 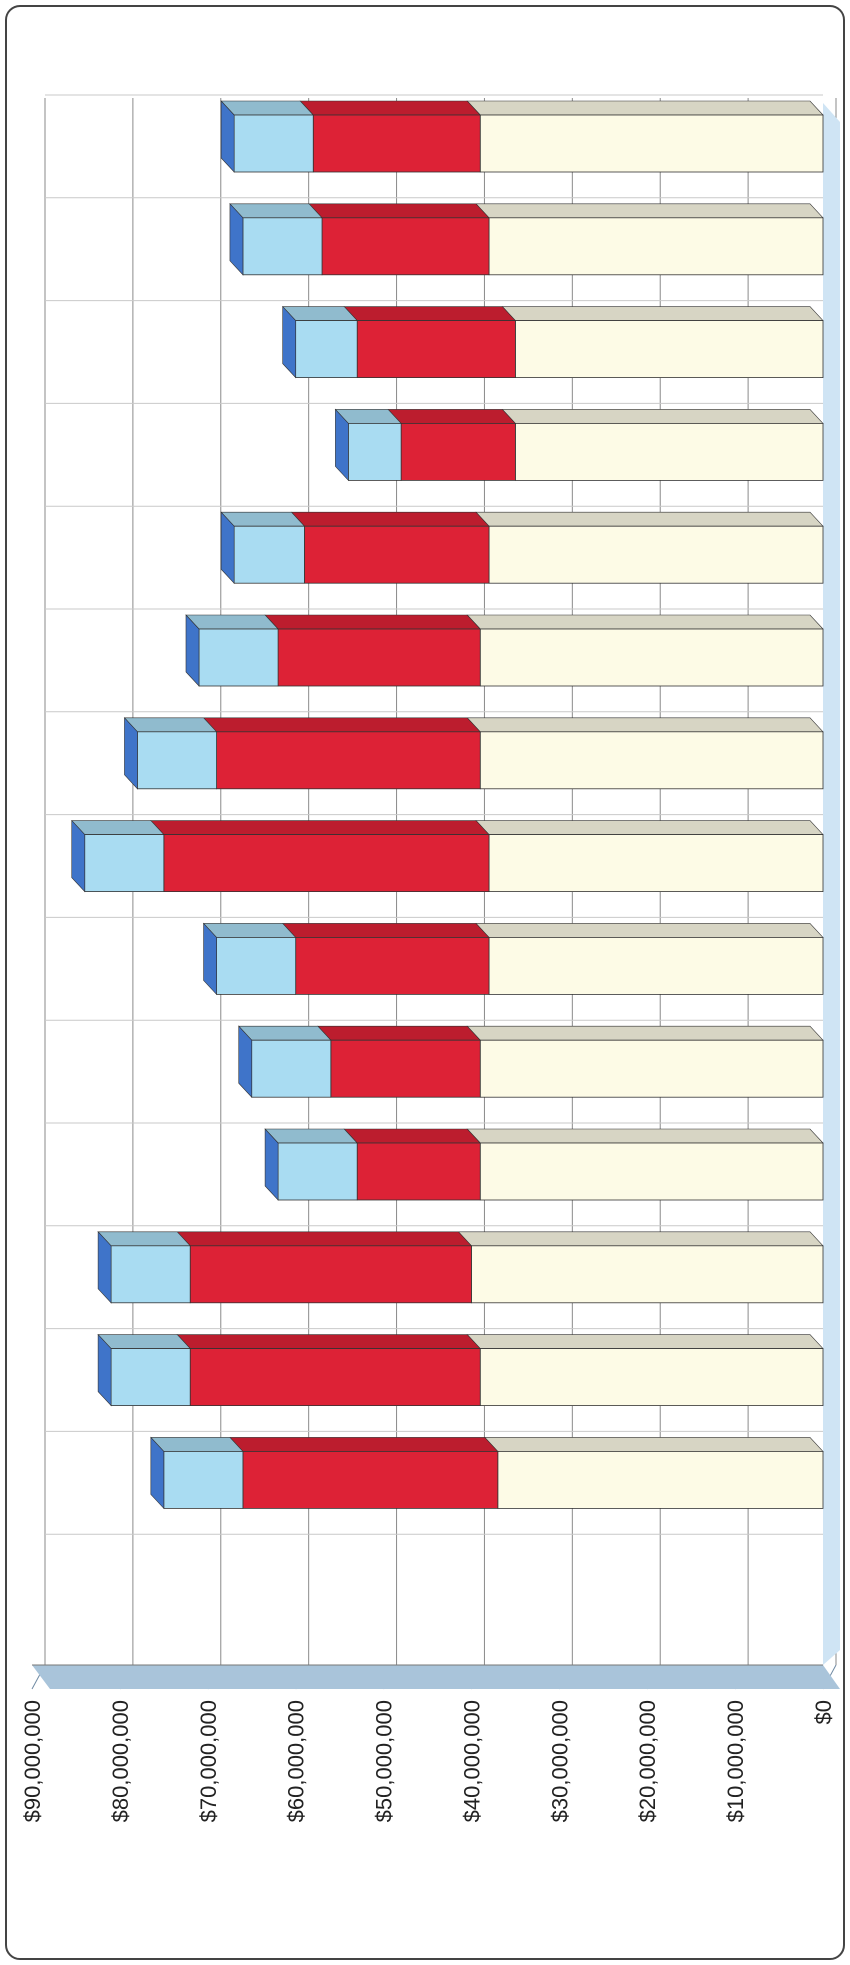 What do you see at coordinates (831, 884) in the screenshot?
I see `floor-panel` at bounding box center [831, 884].